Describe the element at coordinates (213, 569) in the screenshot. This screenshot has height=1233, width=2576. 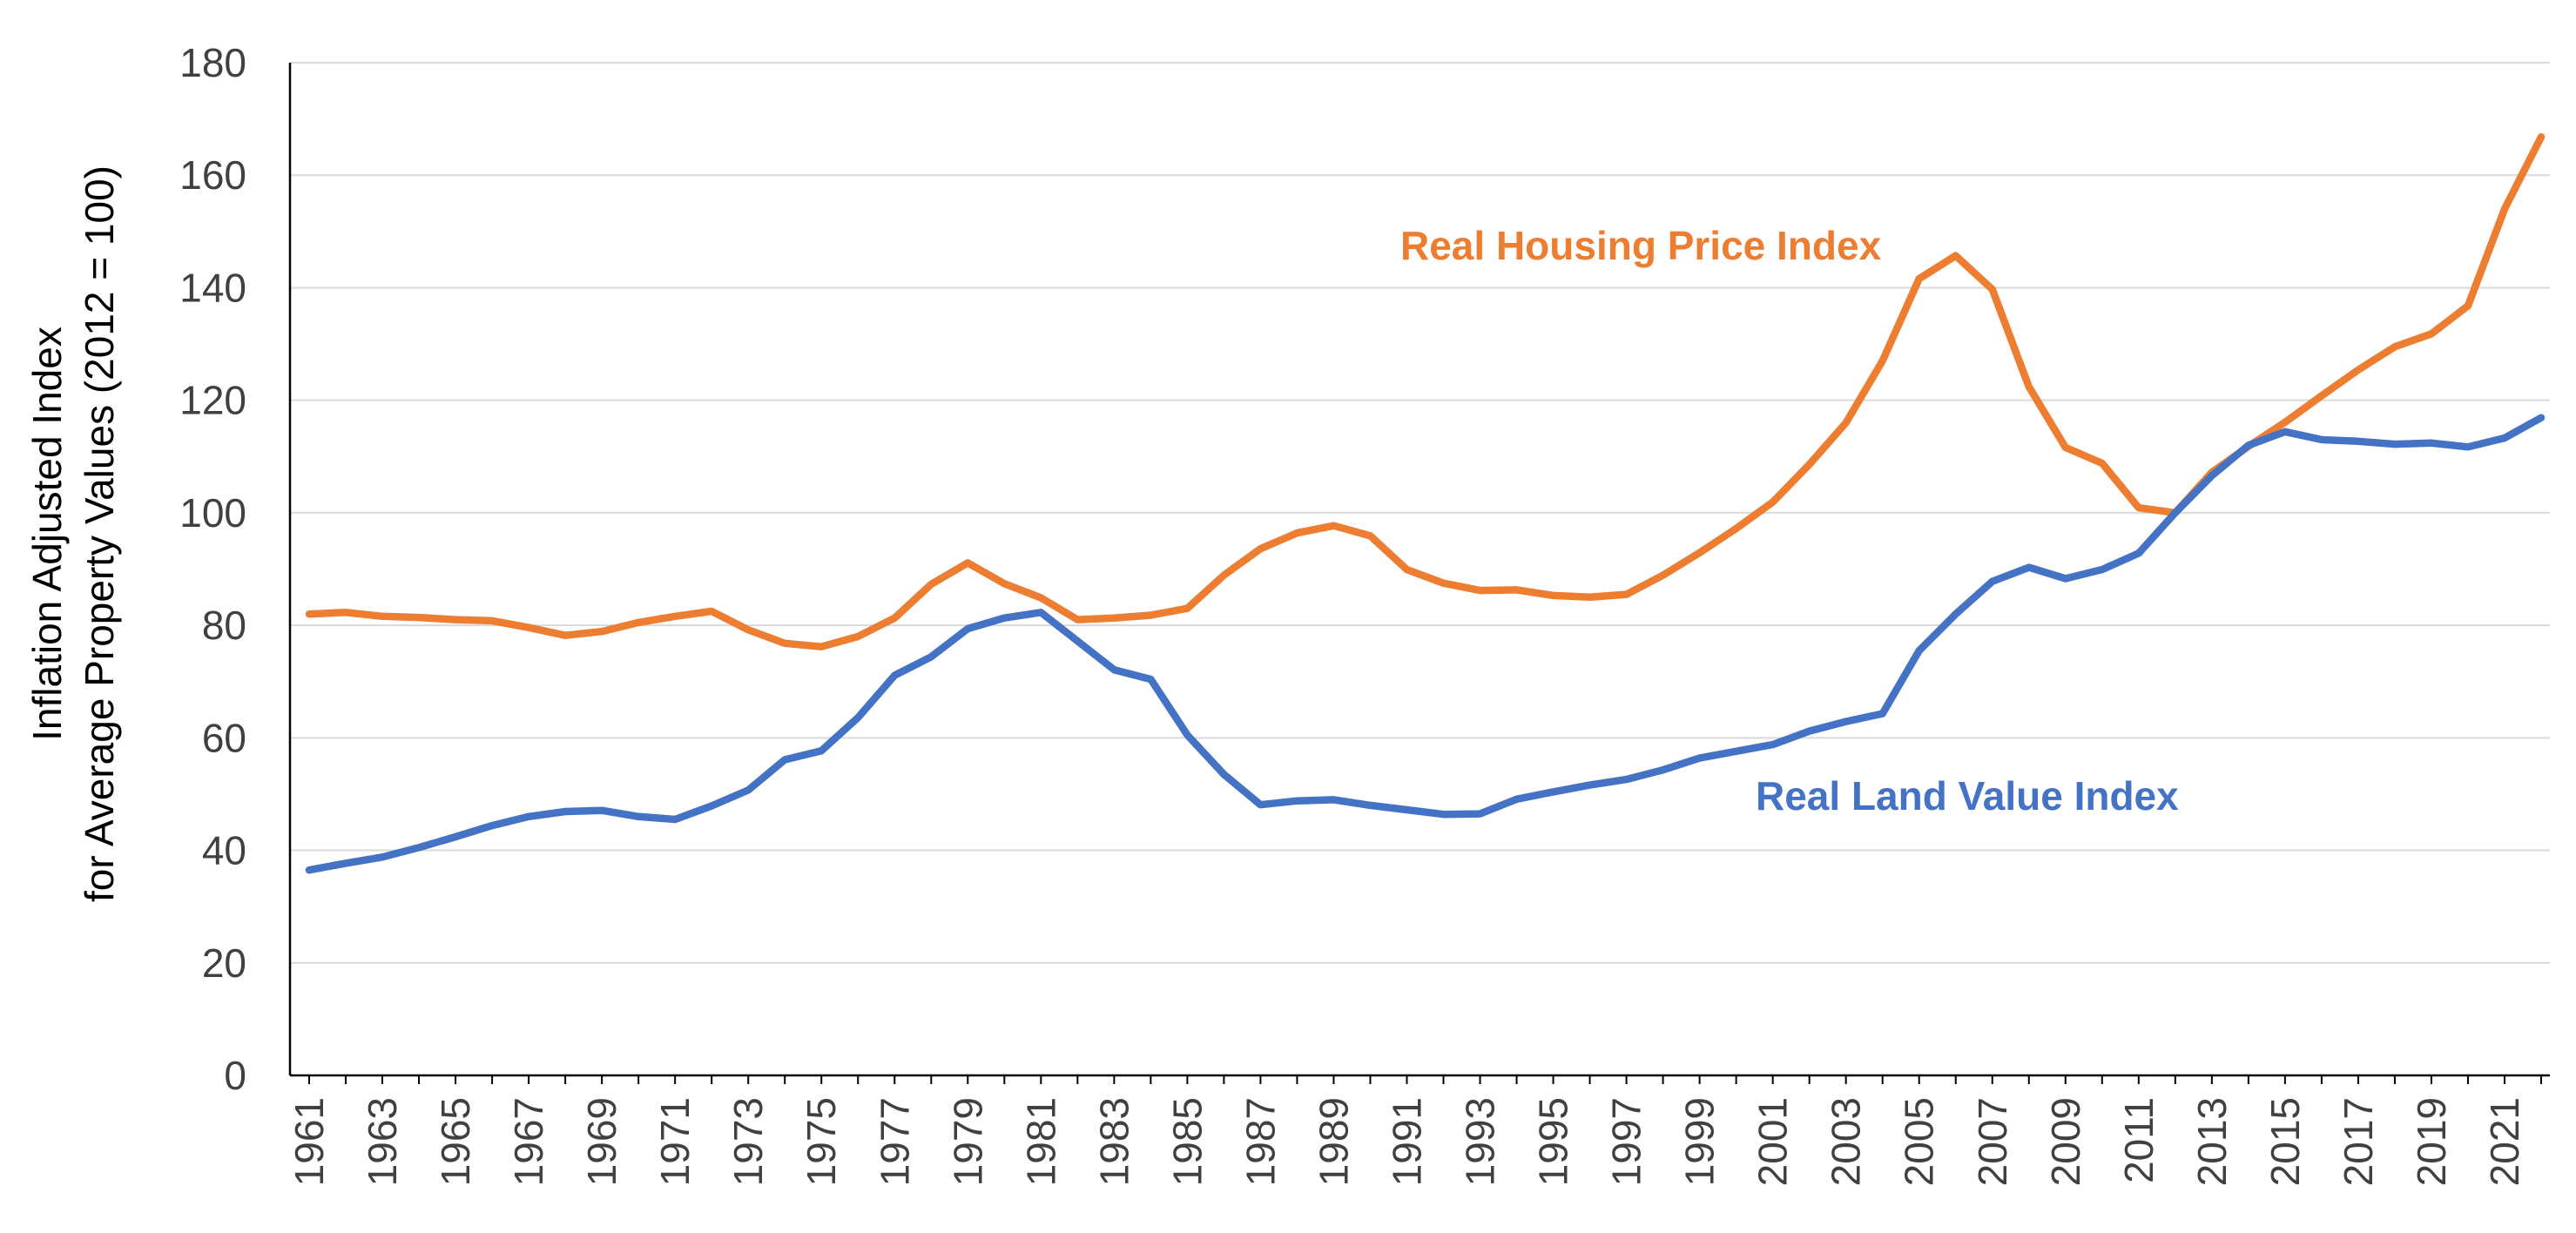
I see `y-tick-labels: 0 20 40 60 80 100 120 140 160 180` at that location.